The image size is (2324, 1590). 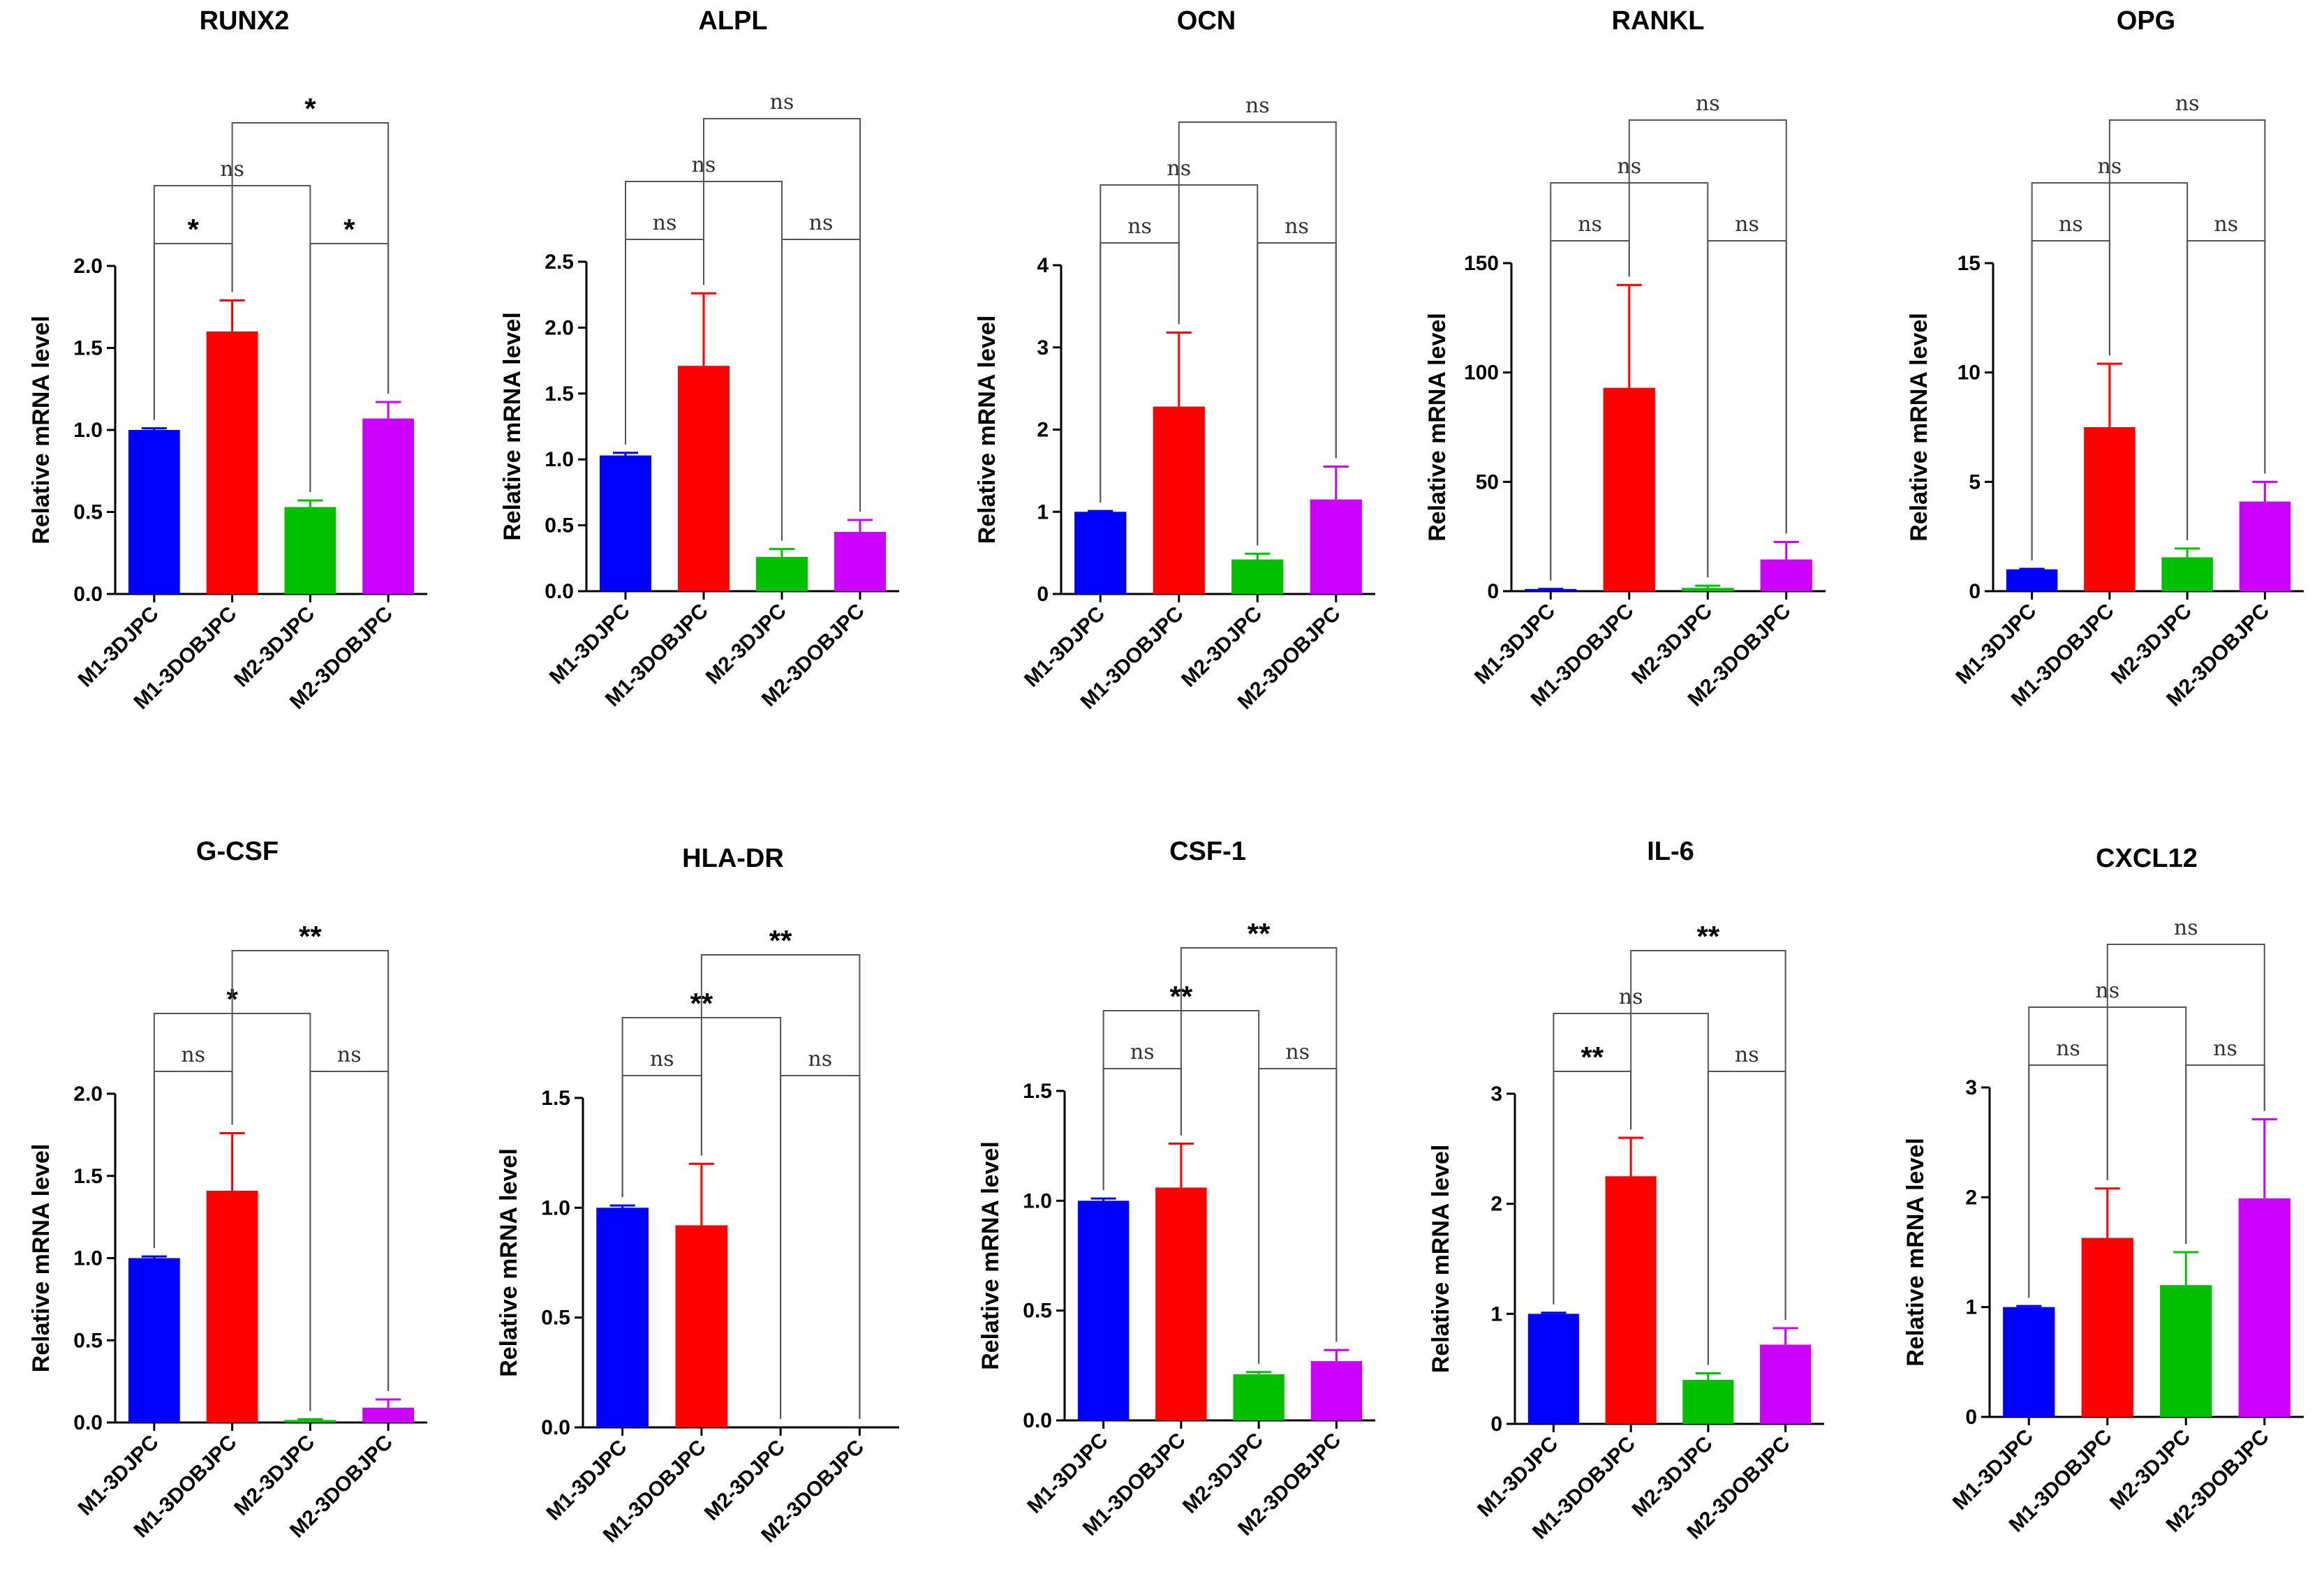 I want to click on y-tick-label: 50, so click(x=1487, y=481).